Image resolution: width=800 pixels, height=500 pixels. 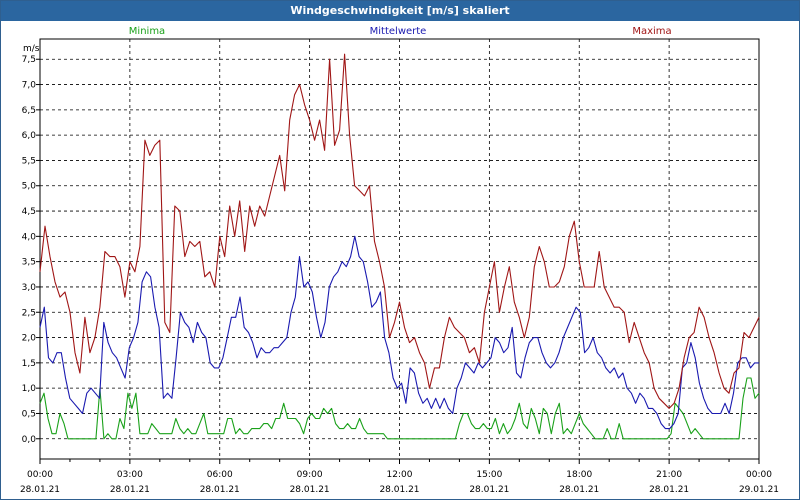 What do you see at coordinates (29, 111) in the screenshot?
I see `y-tick-label: 6,5` at bounding box center [29, 111].